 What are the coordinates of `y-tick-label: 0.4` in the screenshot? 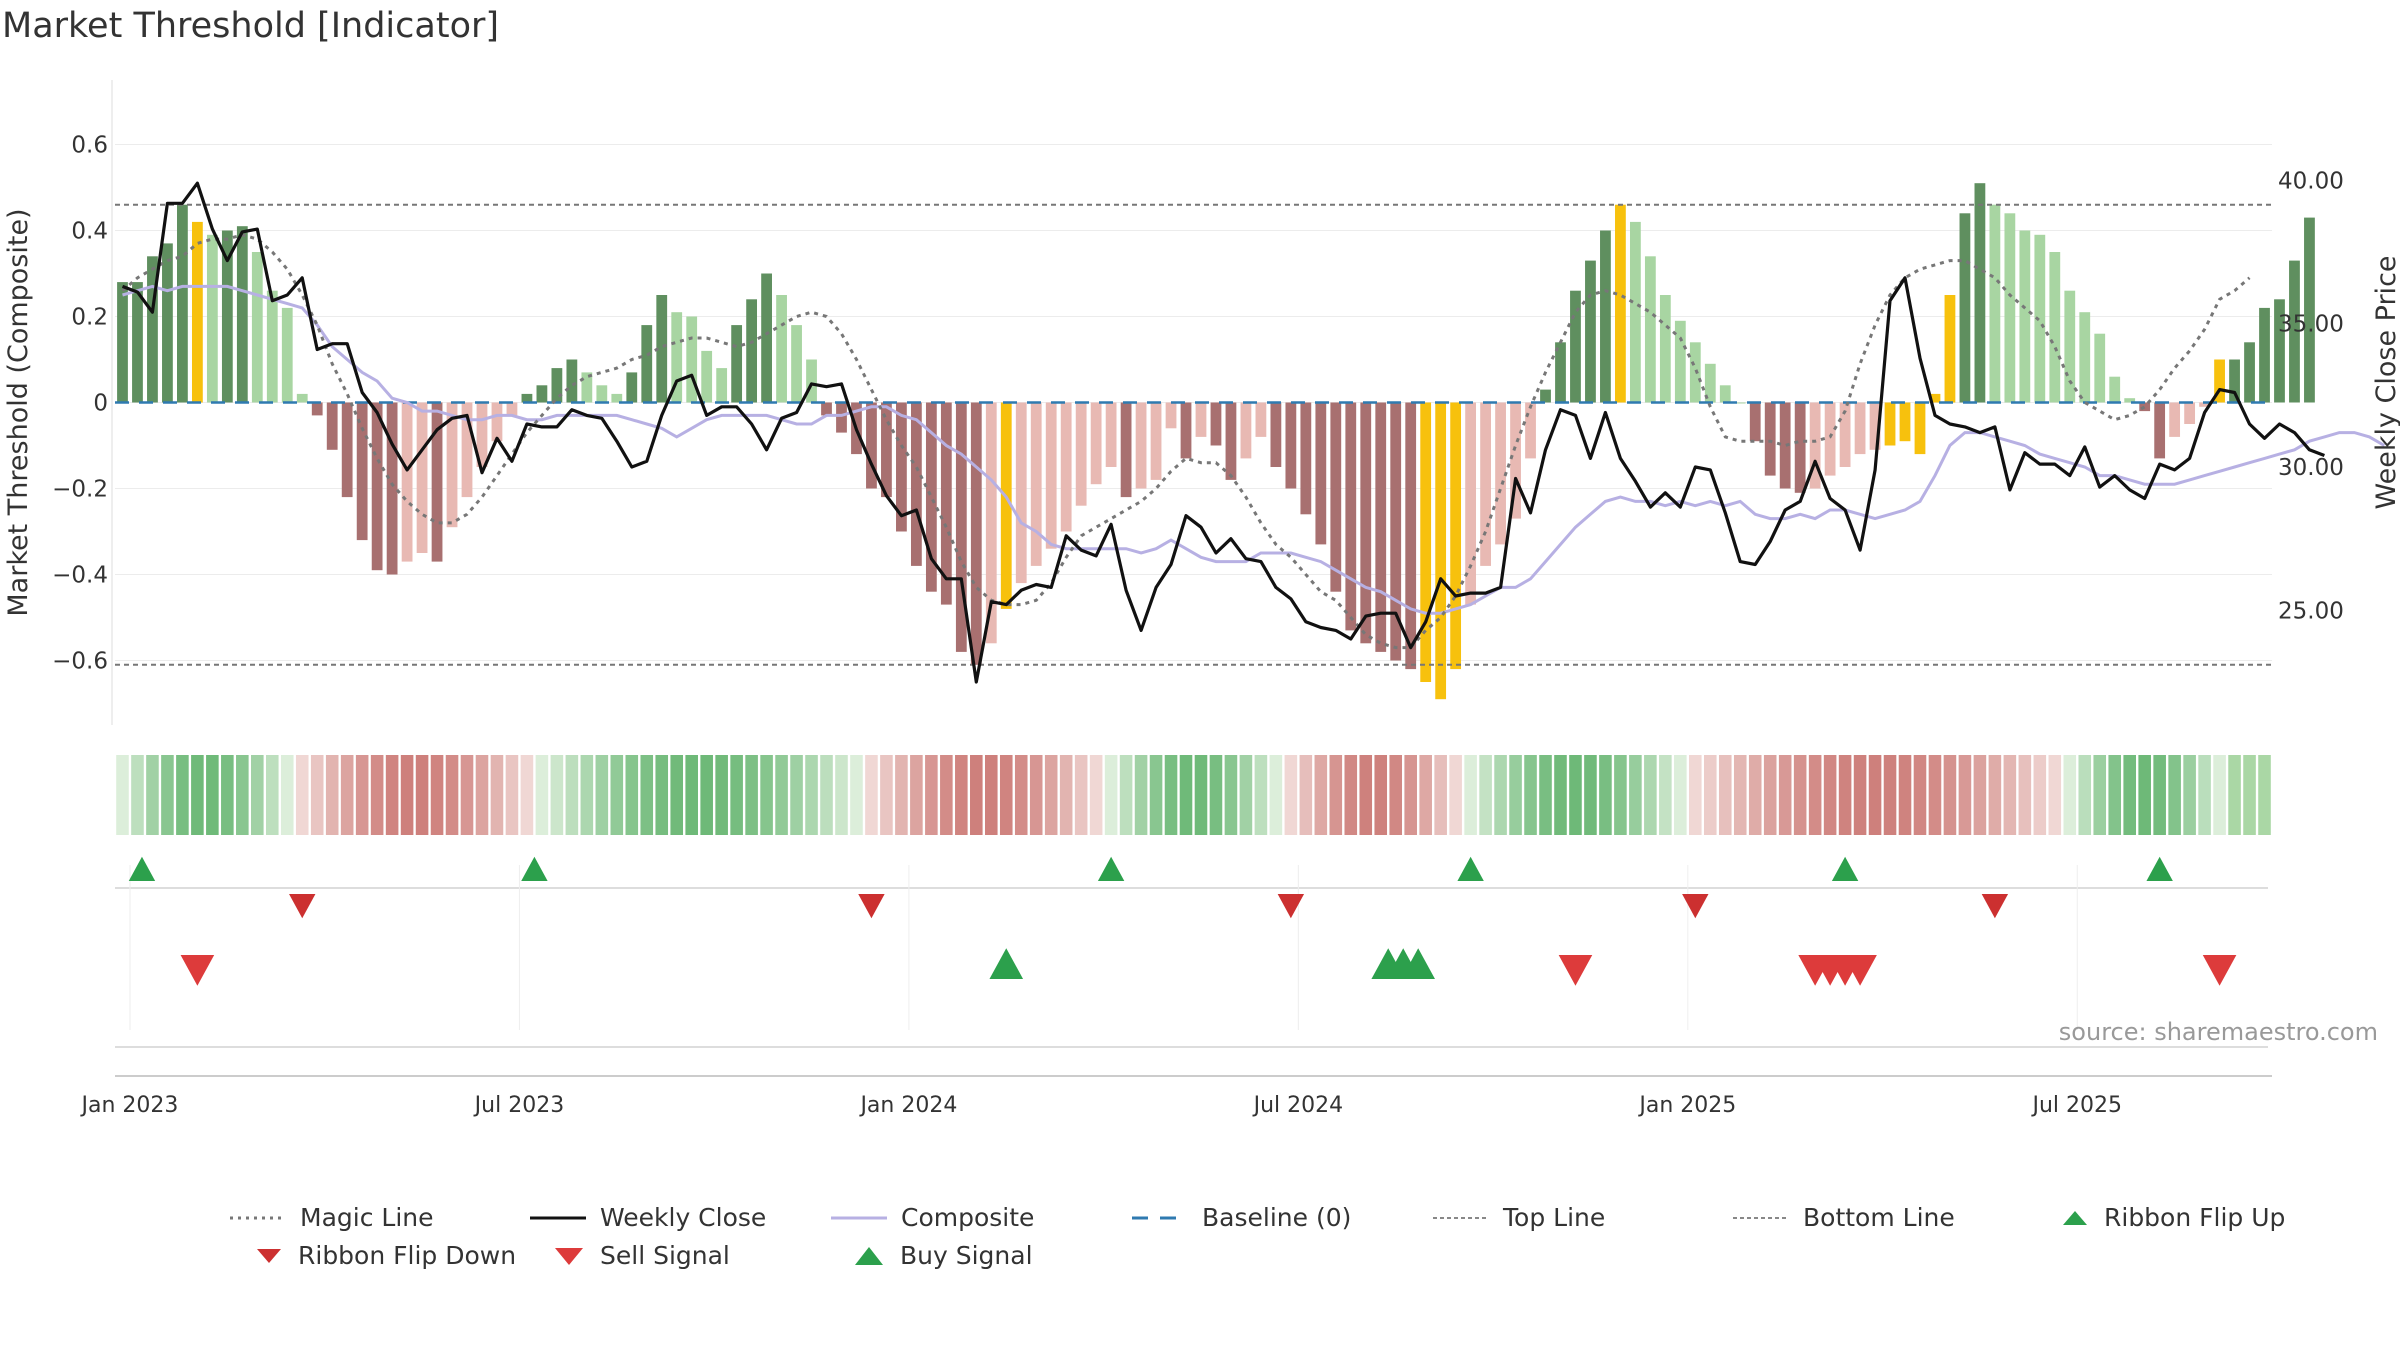 It's located at (89, 232).